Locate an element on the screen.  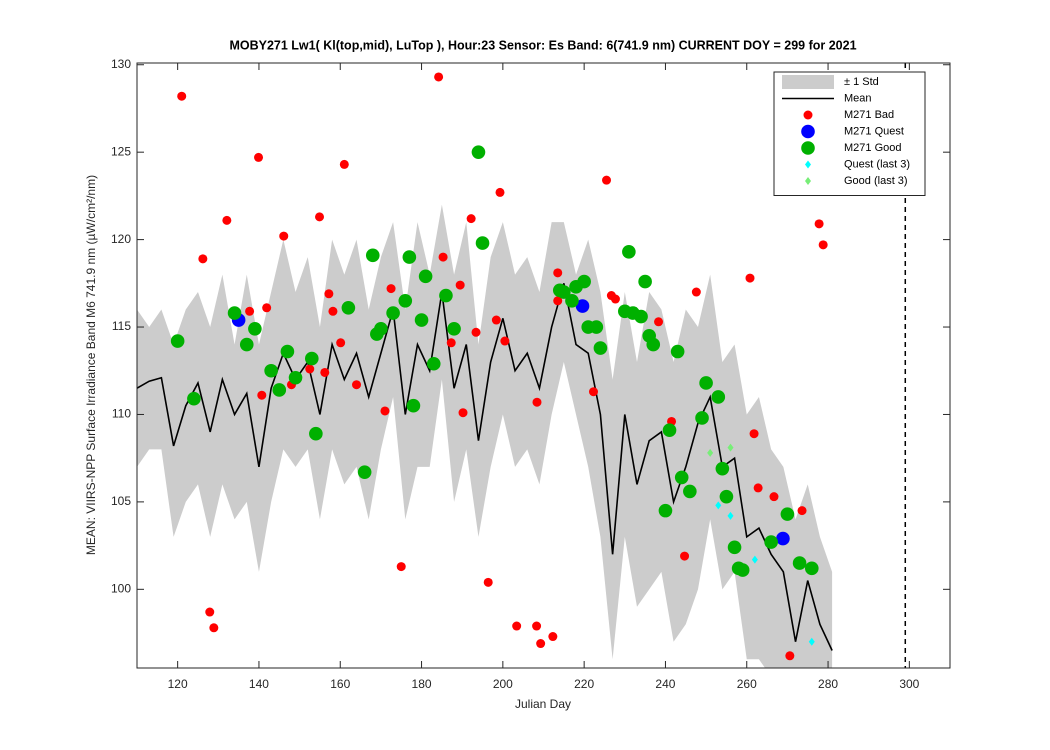
y-tick-label: 120 is located at coordinates (121, 239).